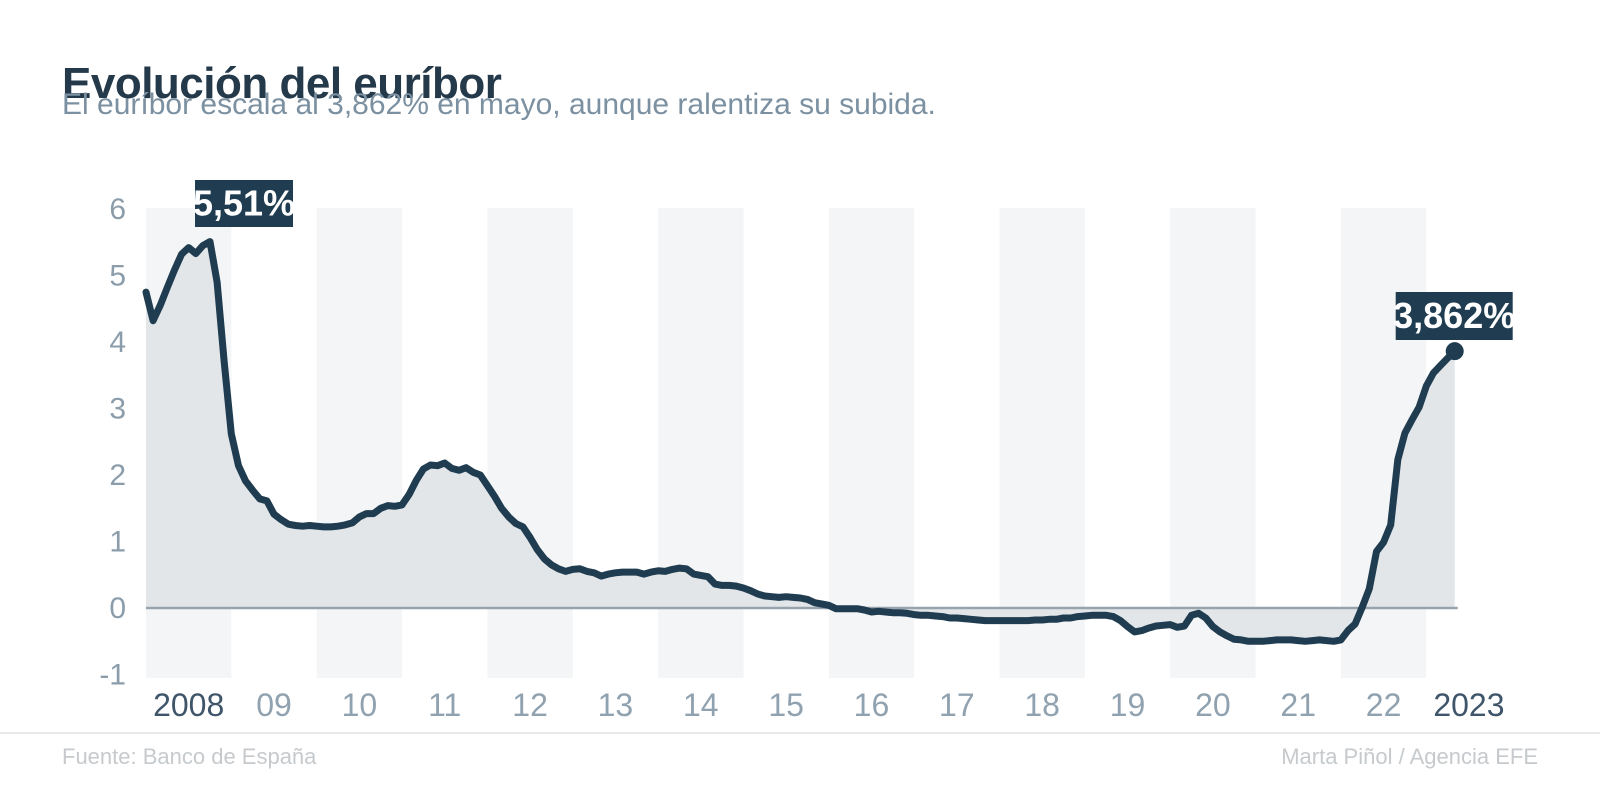 Image resolution: width=1600 pixels, height=796 pixels. What do you see at coordinates (444, 705) in the screenshot?
I see `x-tick-label: 11` at bounding box center [444, 705].